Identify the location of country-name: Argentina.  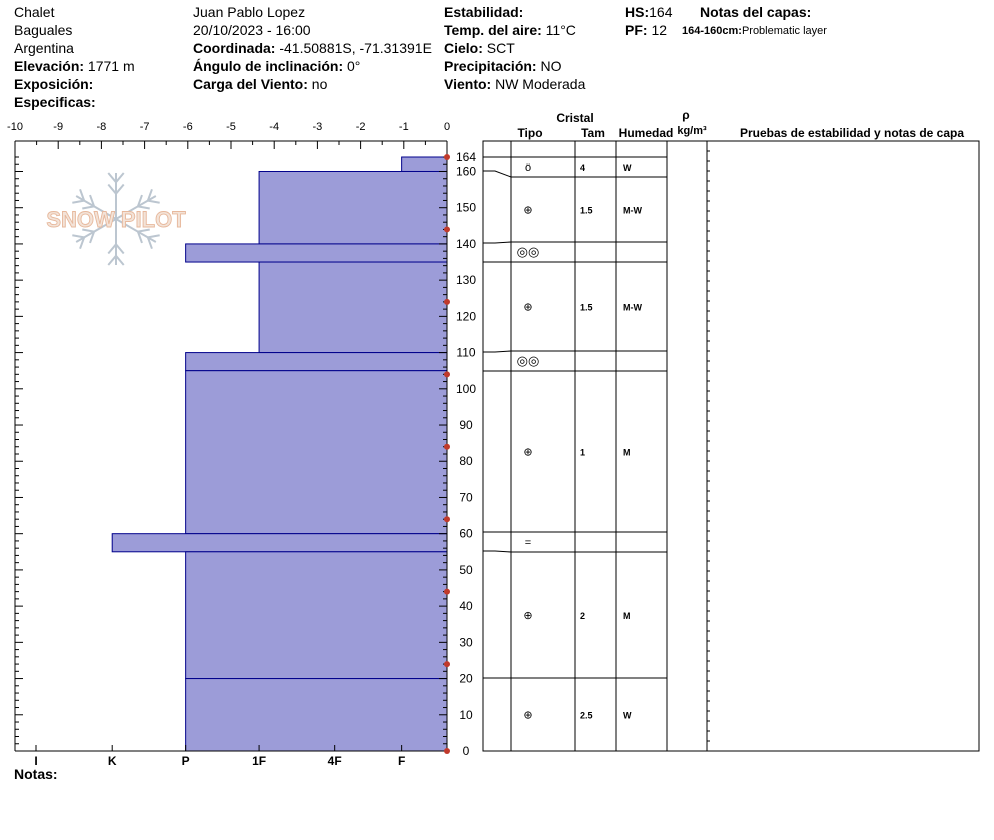
(44, 48).